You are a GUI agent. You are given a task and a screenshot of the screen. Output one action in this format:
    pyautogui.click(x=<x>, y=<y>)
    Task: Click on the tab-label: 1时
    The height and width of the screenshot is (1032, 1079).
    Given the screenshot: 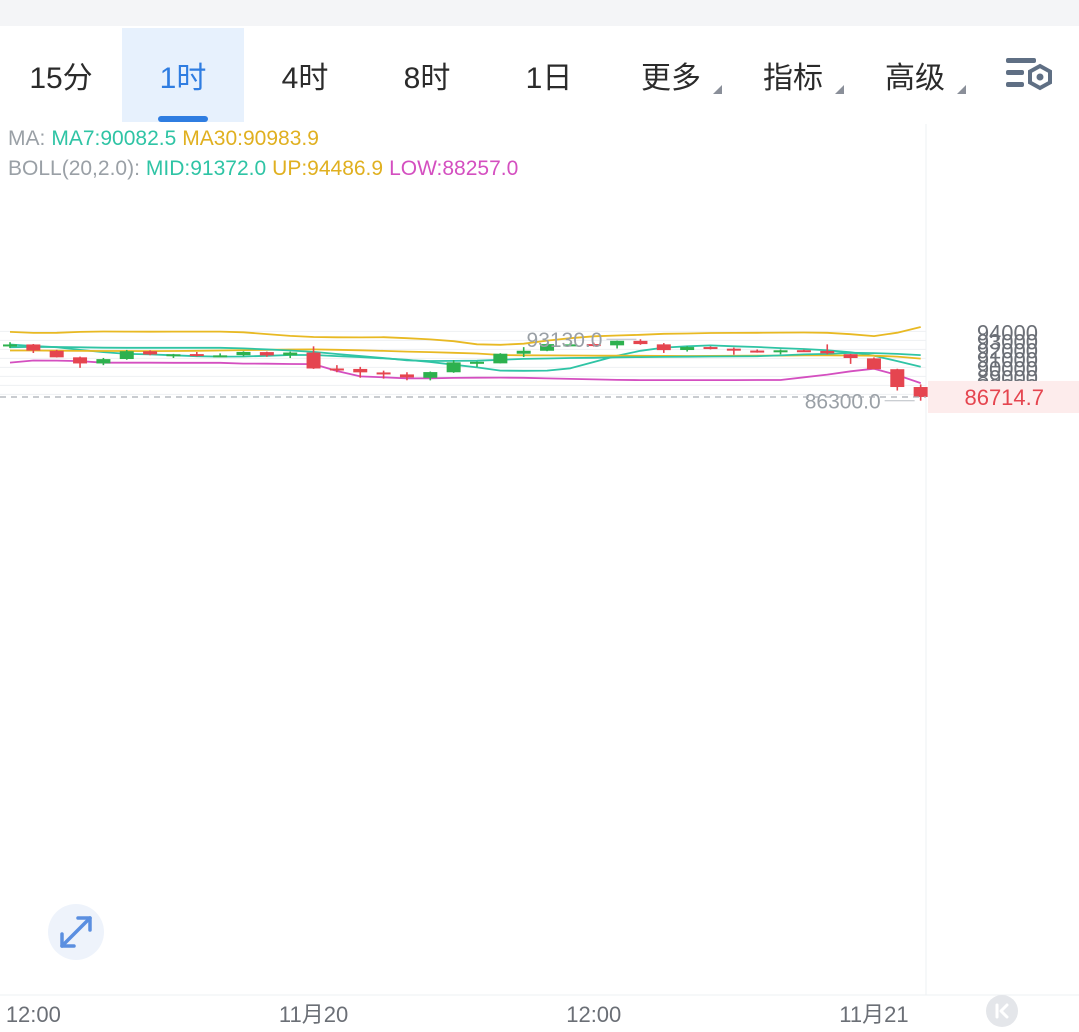 What is the action you would take?
    pyautogui.click(x=183, y=78)
    